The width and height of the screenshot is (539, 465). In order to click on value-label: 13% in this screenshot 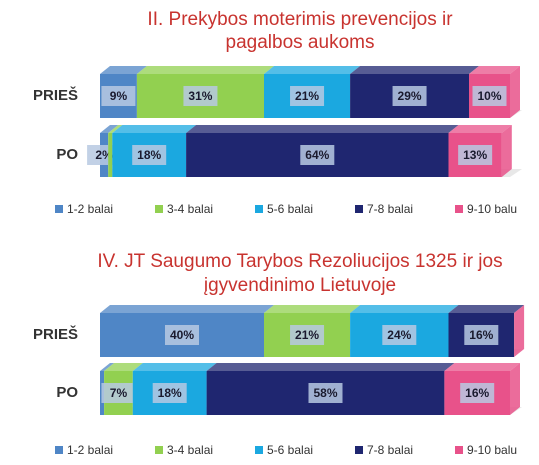, I will do `click(475, 155)`.